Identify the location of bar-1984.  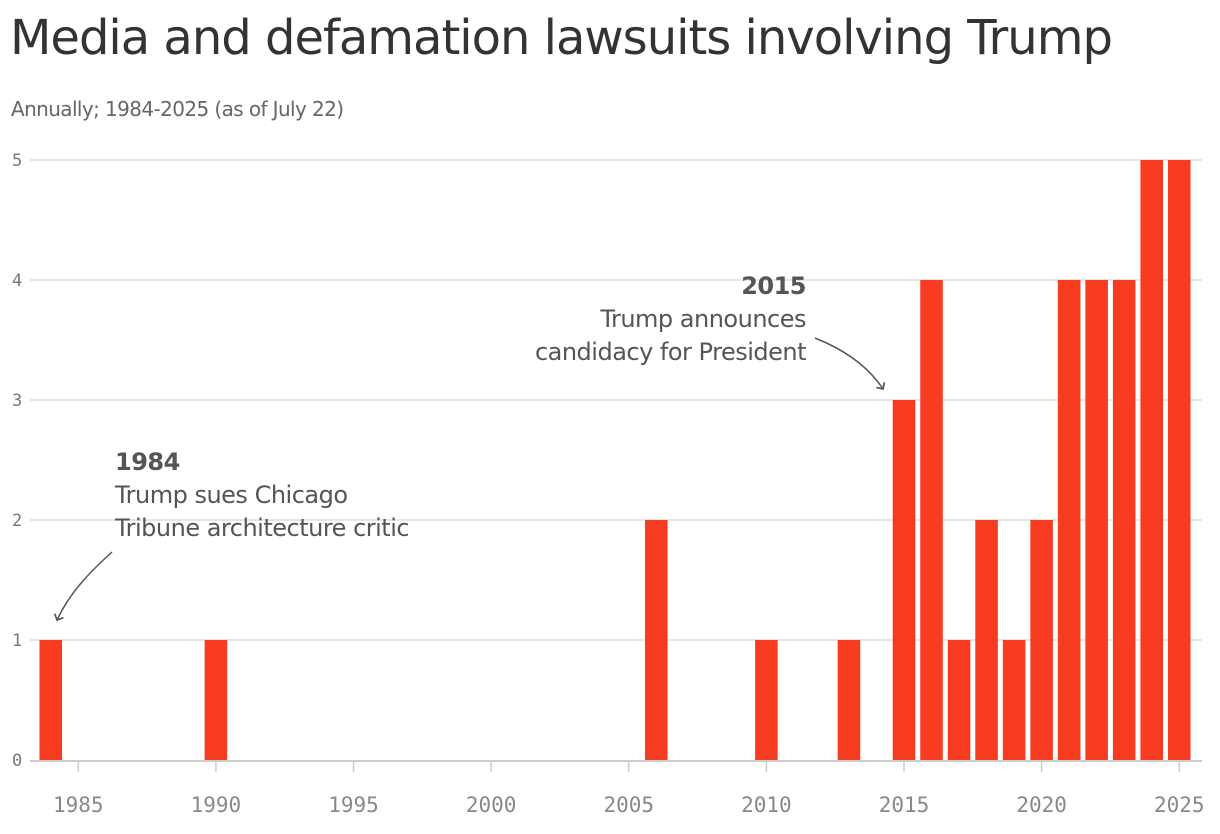
(51, 700).